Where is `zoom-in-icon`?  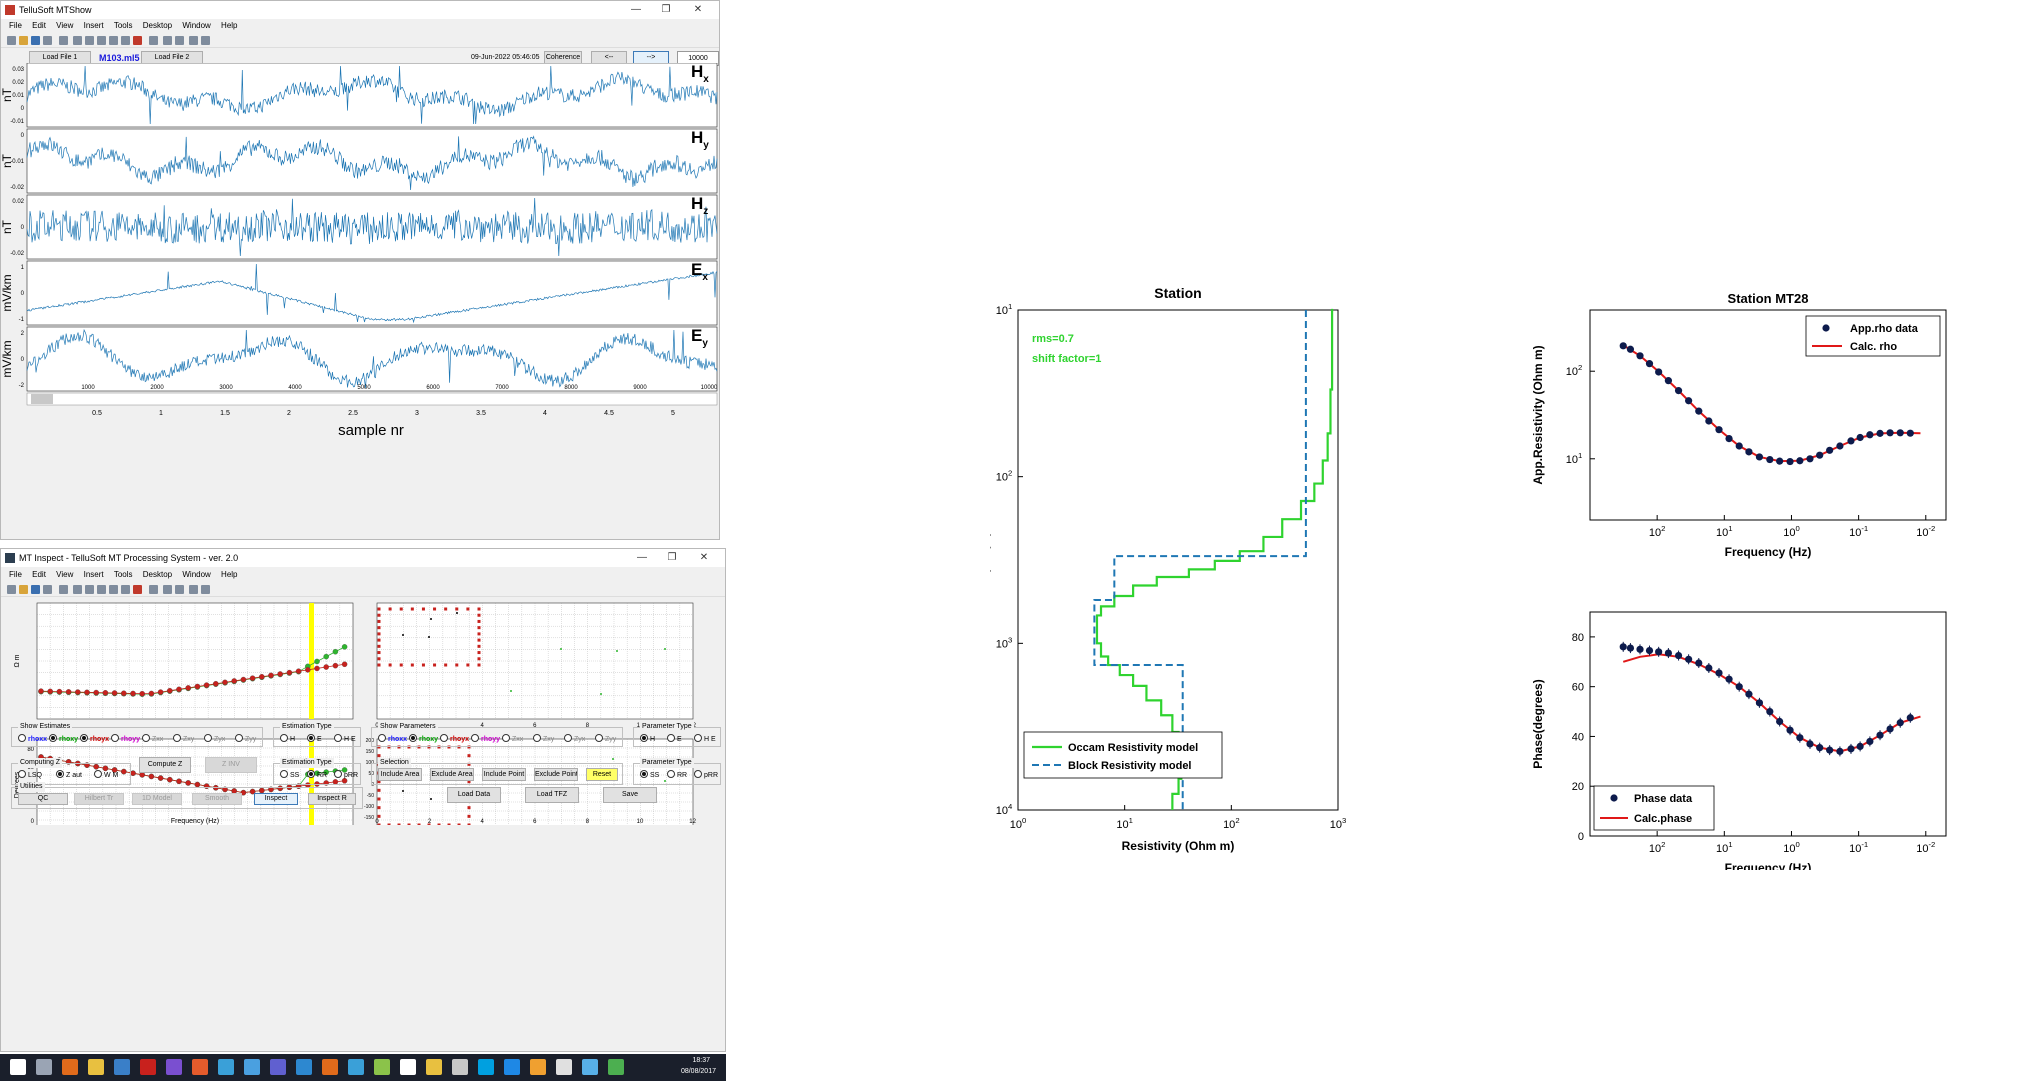 zoom-in-icon is located at coordinates (77, 589).